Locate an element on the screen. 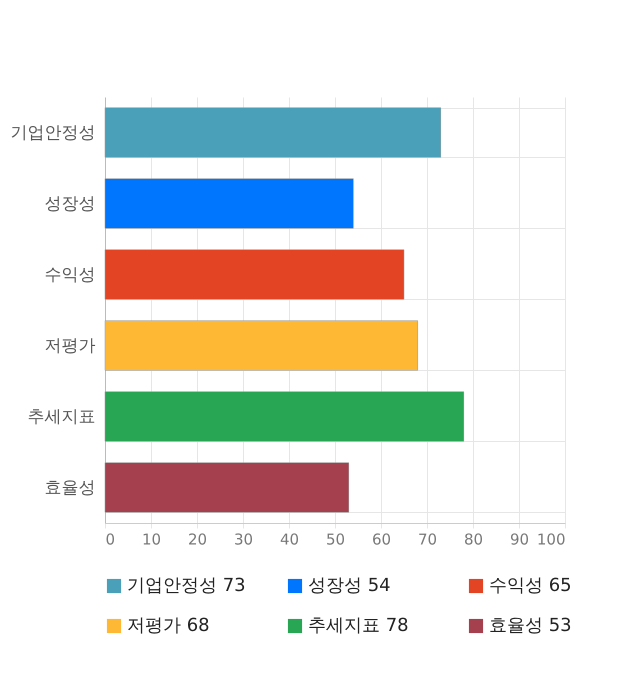  x-tick-label: 40 is located at coordinates (290, 539).